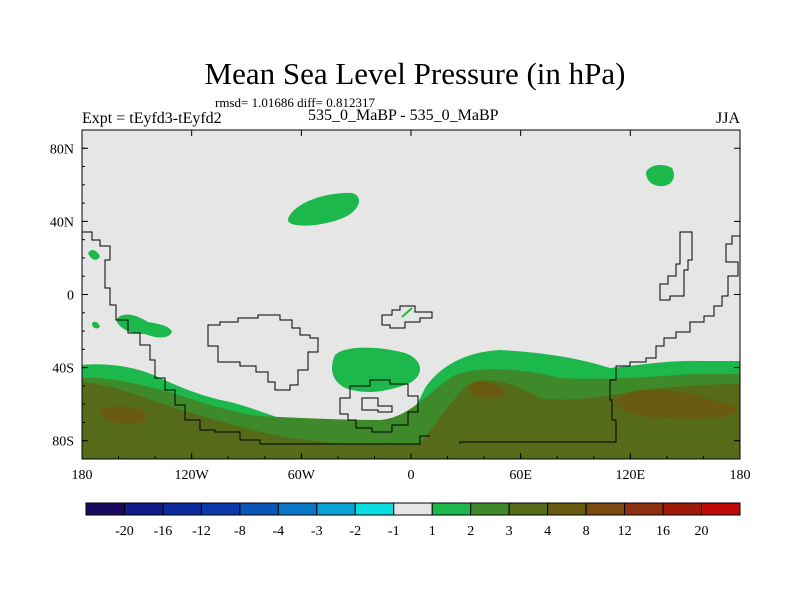 The width and height of the screenshot is (800, 600). Describe the element at coordinates (411, 475) in the screenshot. I see `x-tick-label: 0` at that location.